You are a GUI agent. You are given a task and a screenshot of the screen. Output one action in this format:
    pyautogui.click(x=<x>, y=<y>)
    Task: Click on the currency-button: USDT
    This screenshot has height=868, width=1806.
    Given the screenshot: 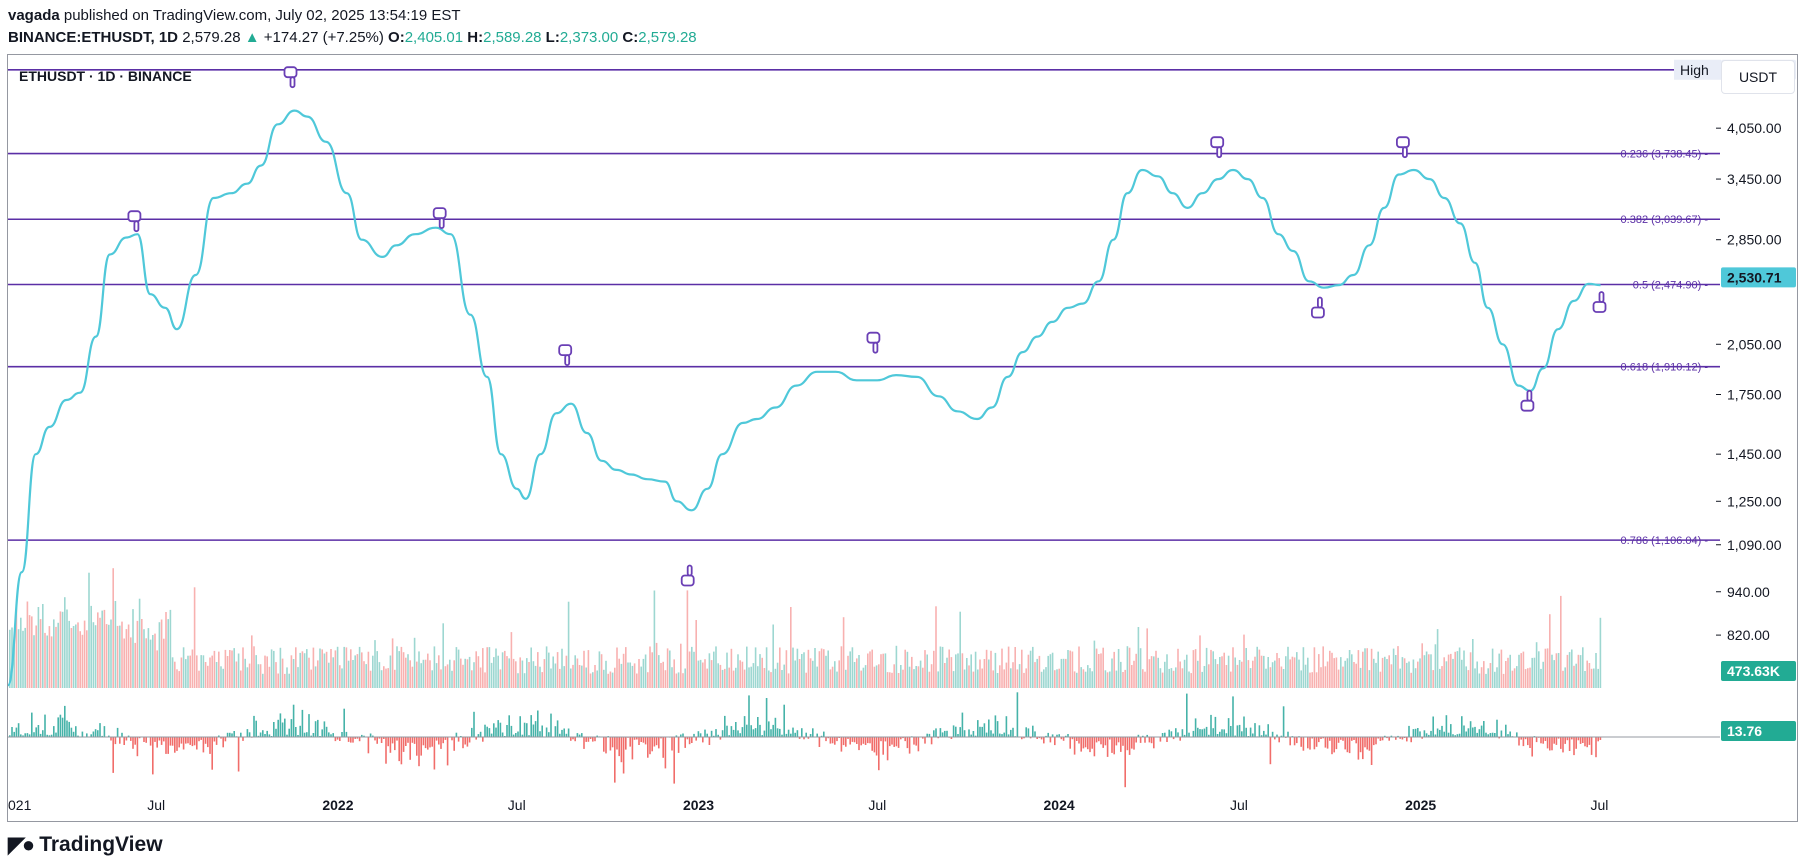 What is the action you would take?
    pyautogui.click(x=1758, y=77)
    